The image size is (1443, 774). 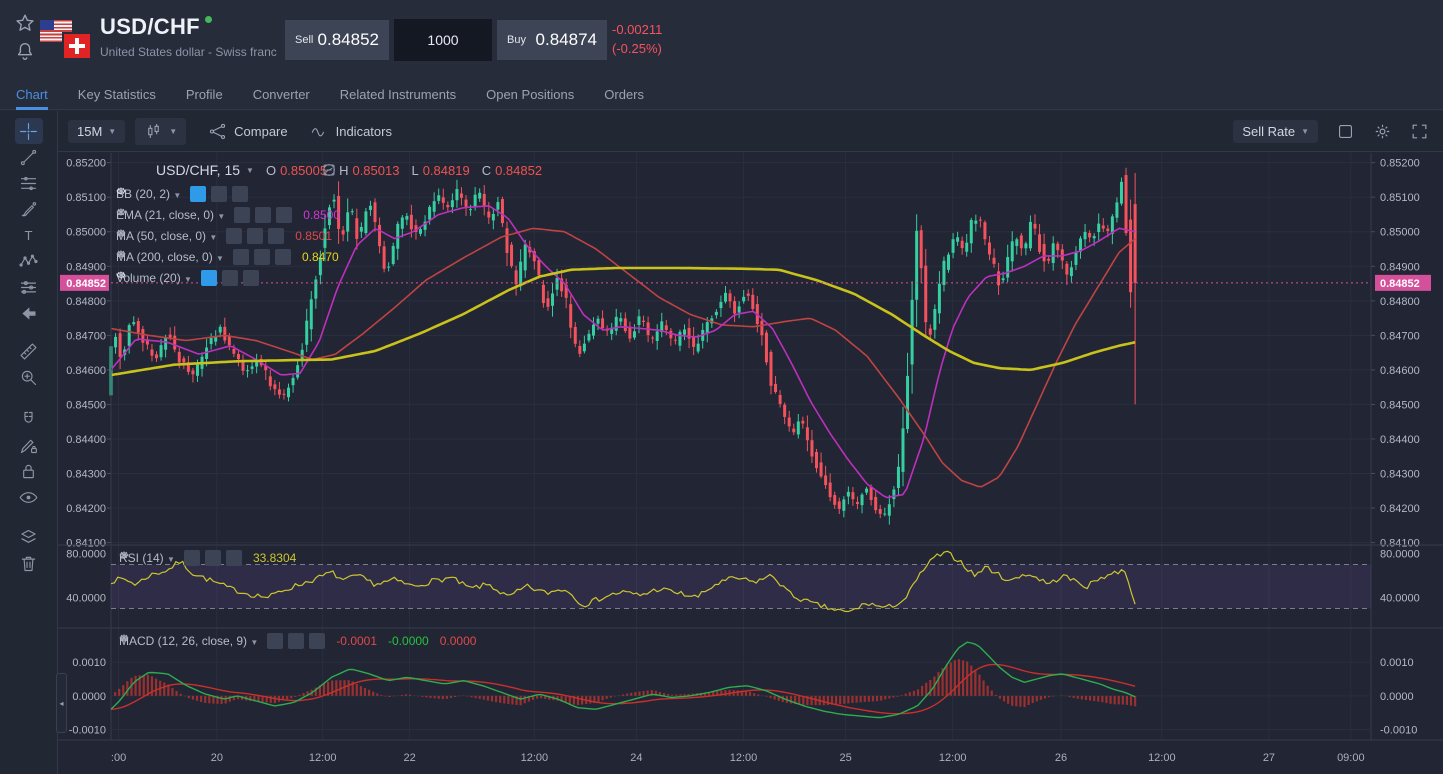 I want to click on chart-style-selector: ▼, so click(x=161, y=131).